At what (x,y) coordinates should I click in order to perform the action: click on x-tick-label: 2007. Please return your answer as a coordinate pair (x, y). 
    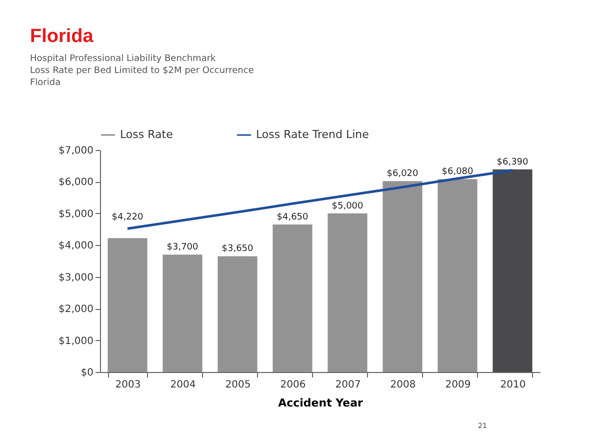
    Looking at the image, I should click on (348, 385).